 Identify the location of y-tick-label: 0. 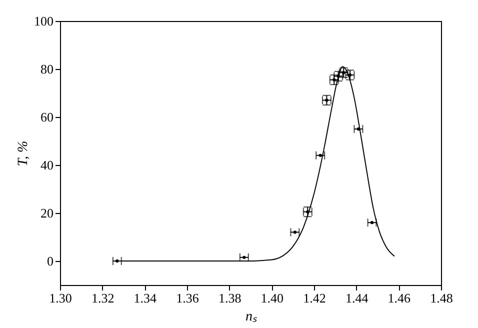
(50, 261).